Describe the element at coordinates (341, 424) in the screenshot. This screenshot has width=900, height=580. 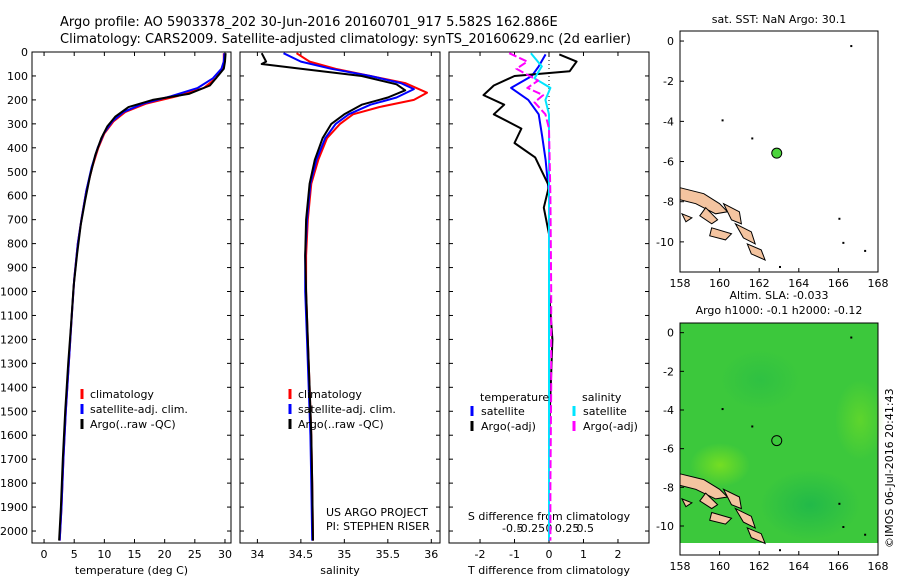
I see `salinity-legend-label: Argo(..raw -QC)` at that location.